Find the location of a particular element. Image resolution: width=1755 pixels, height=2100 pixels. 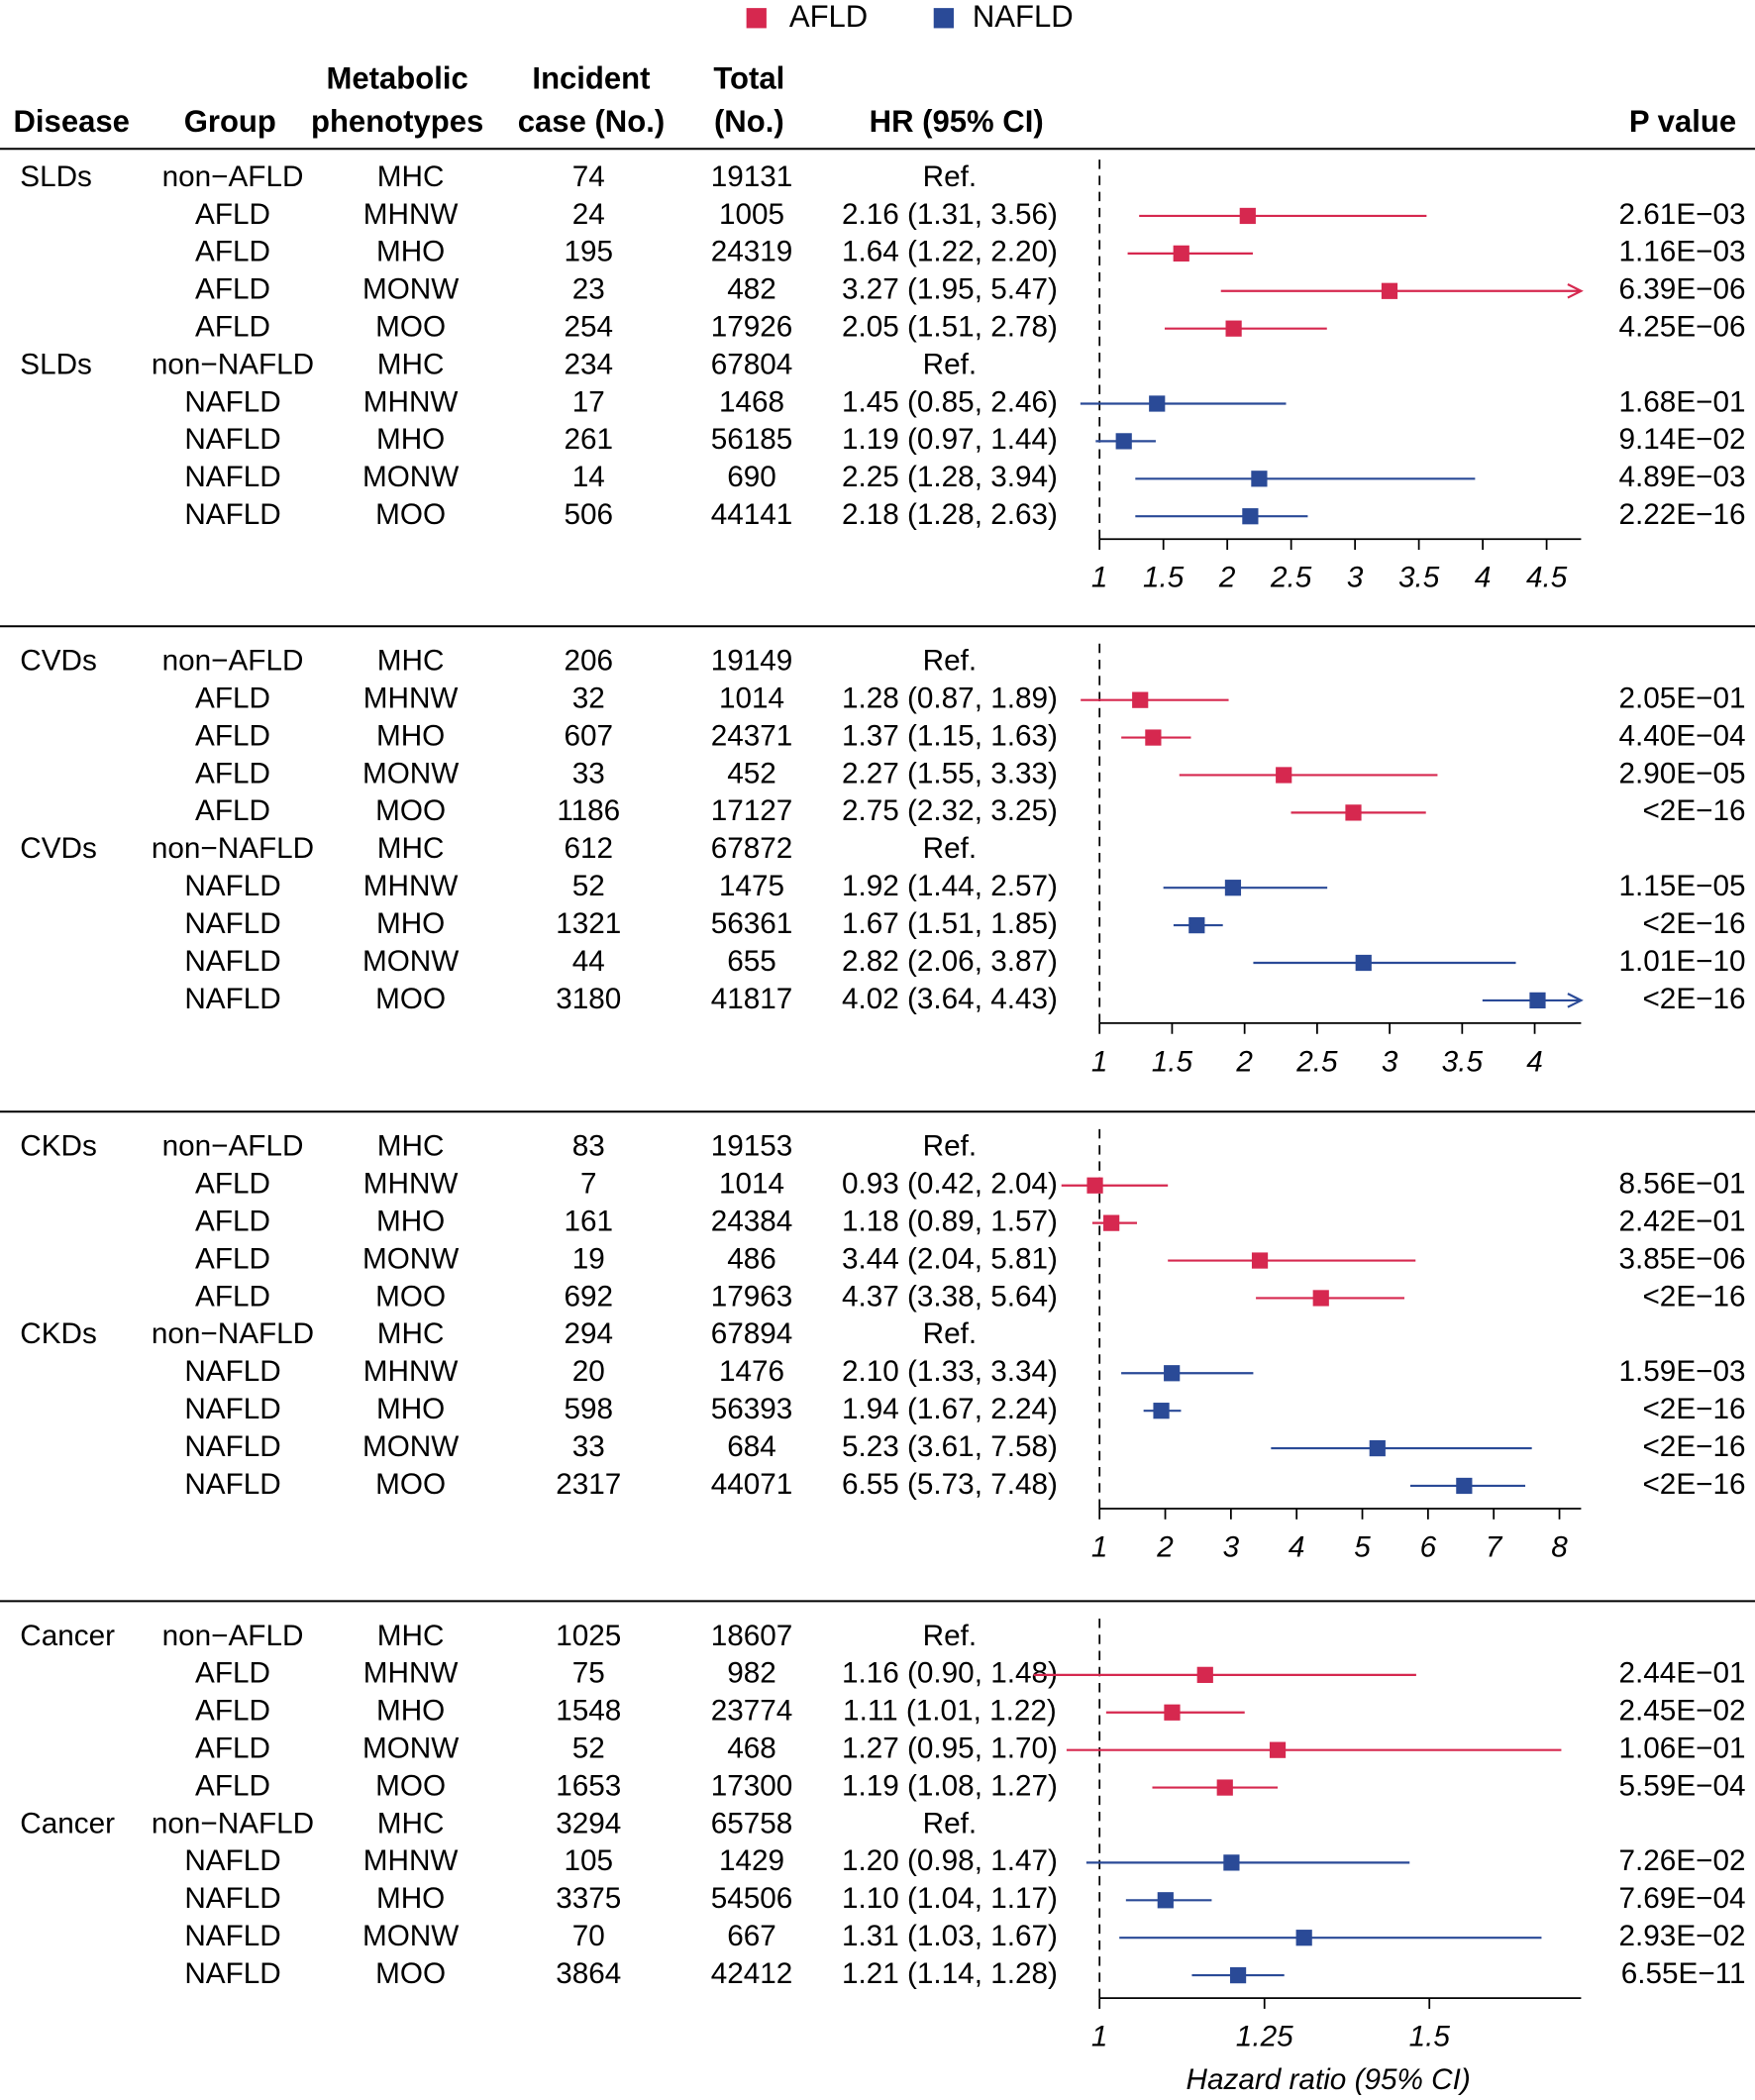

cell-hr-label: 1.11 (1.01, 1.22) is located at coordinates (950, 1711).